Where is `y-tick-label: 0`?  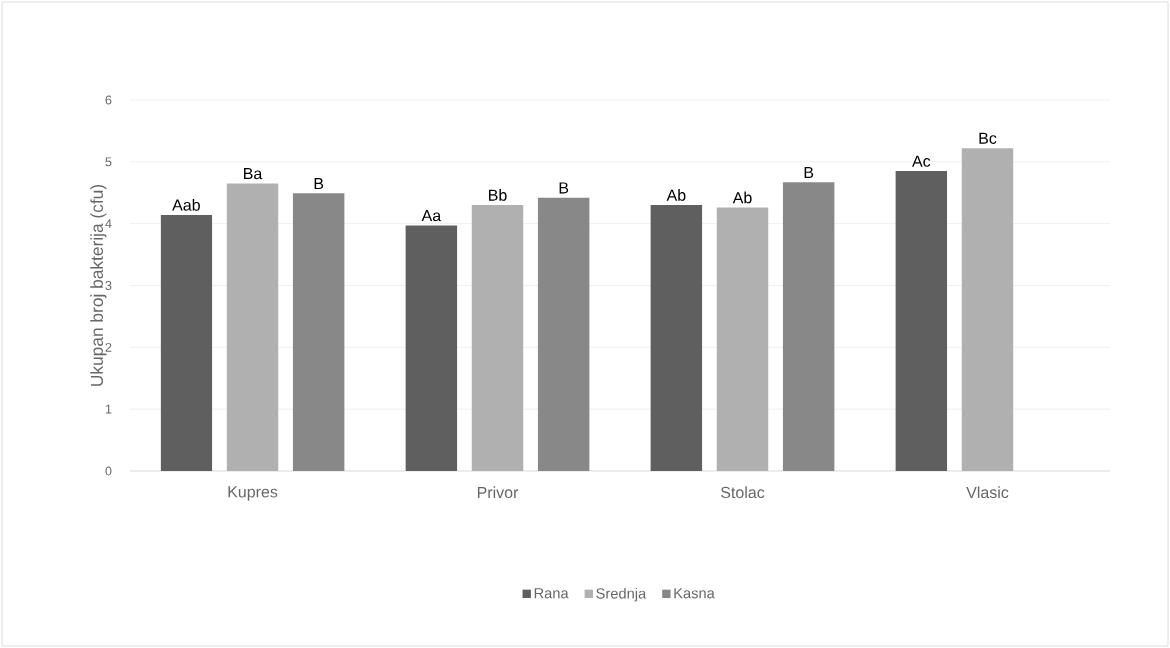 y-tick-label: 0 is located at coordinates (108, 471).